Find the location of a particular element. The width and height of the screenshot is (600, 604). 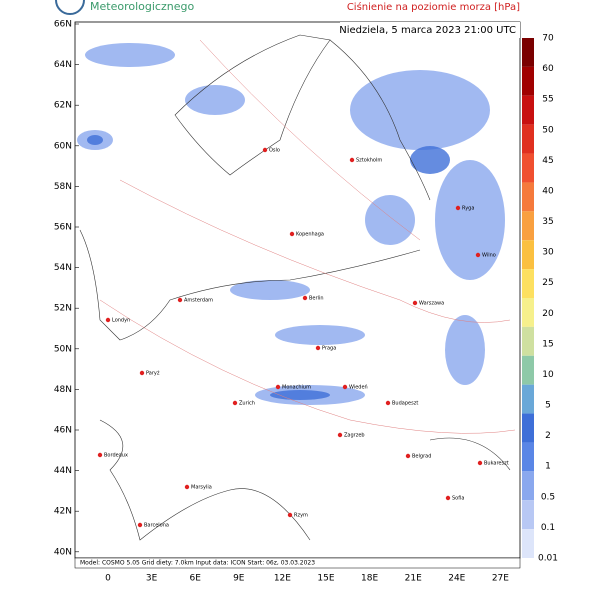

lat-label: 50N is located at coordinates (63, 349).